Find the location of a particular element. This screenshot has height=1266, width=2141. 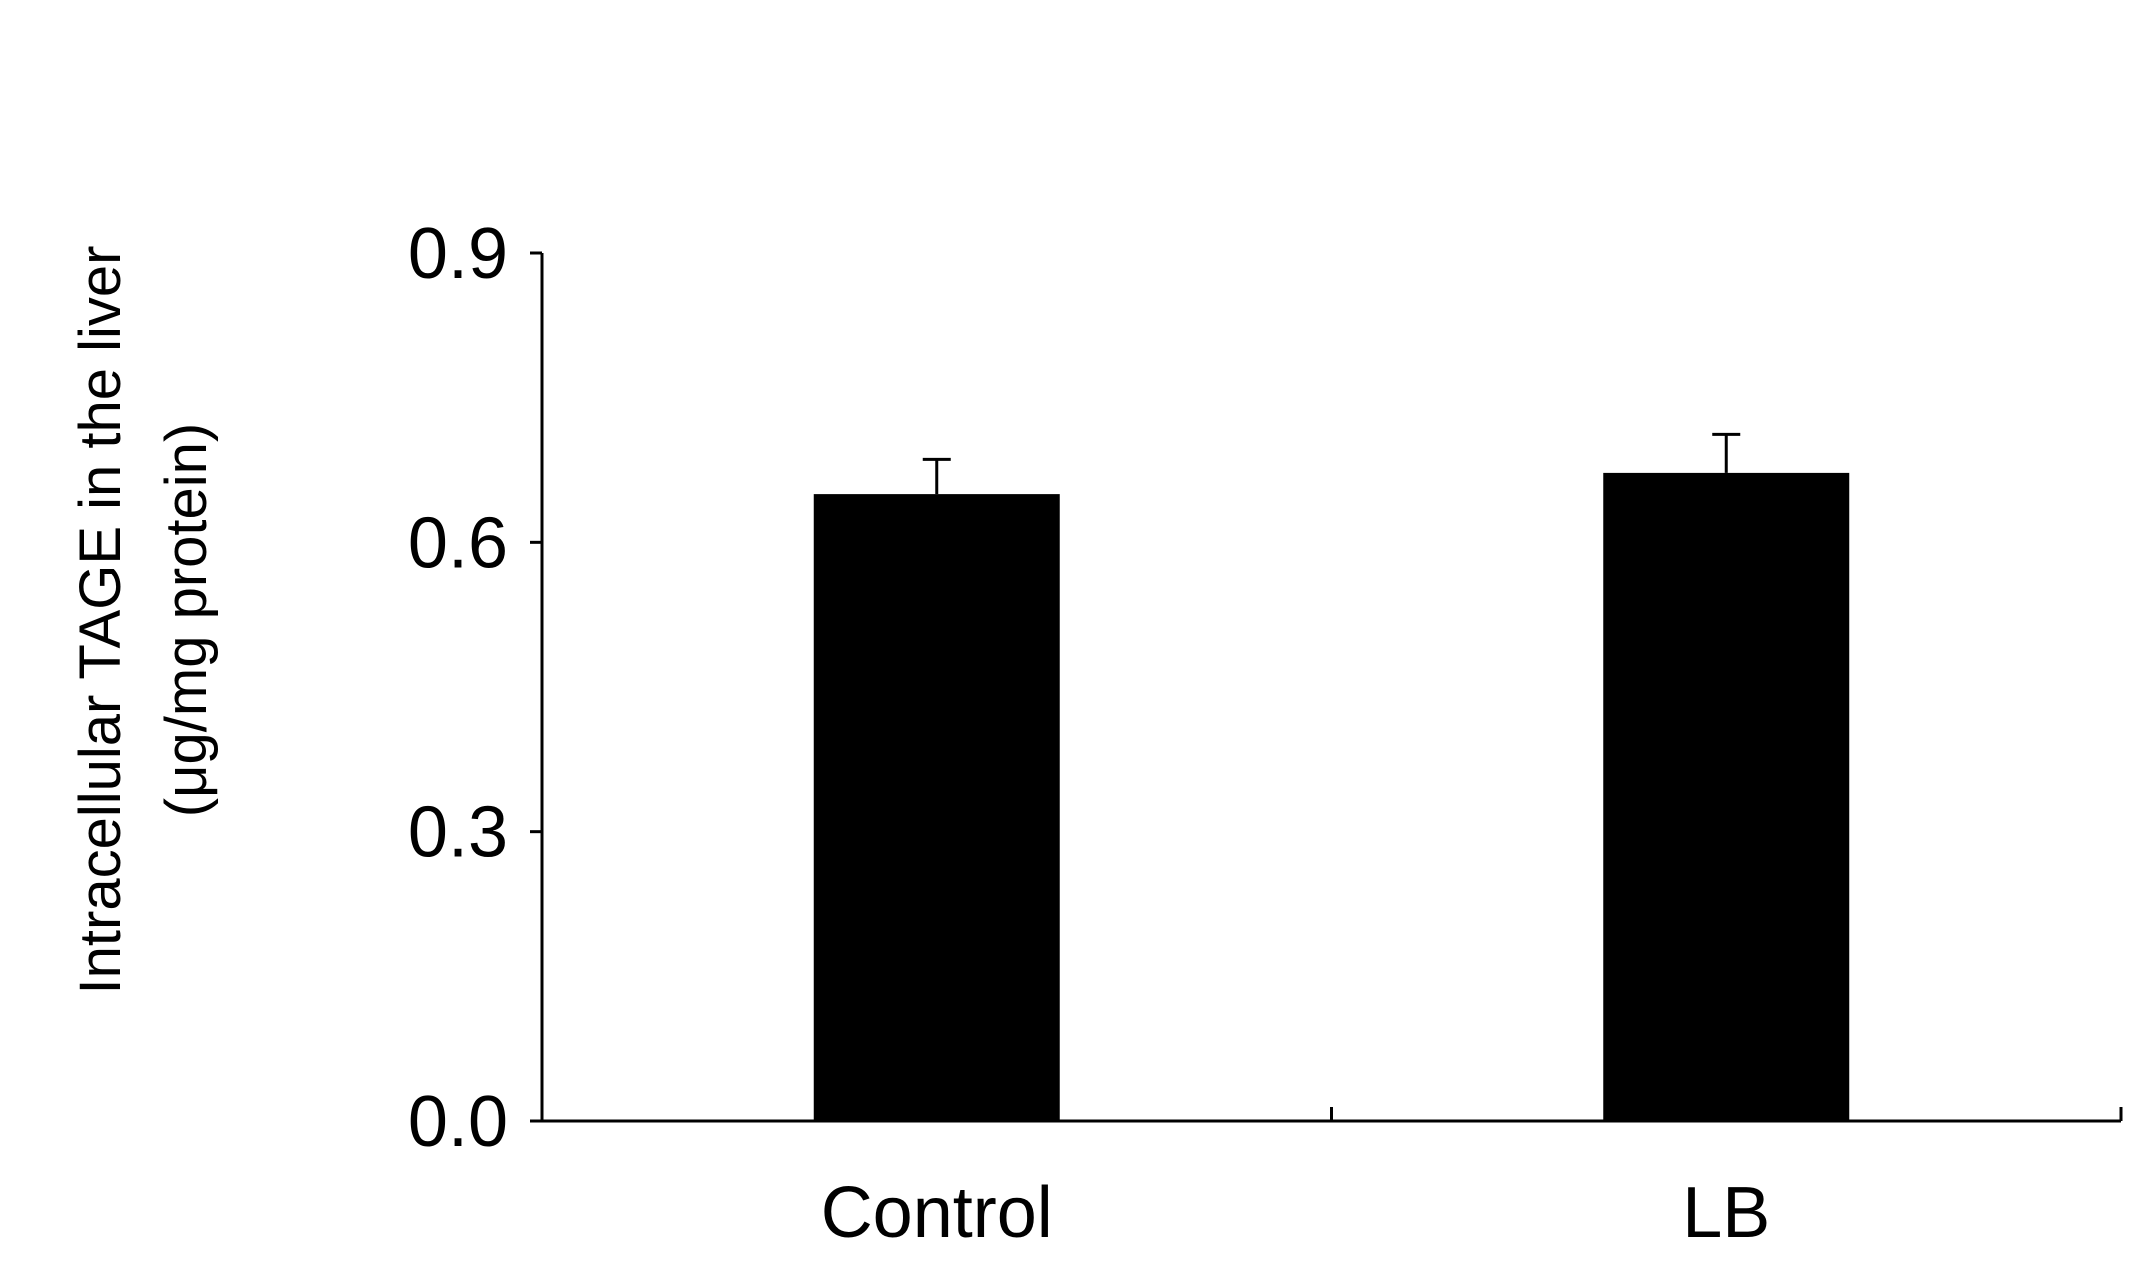

y-axis-title-line2: (μg/mg protein) is located at coordinates (186, 620).